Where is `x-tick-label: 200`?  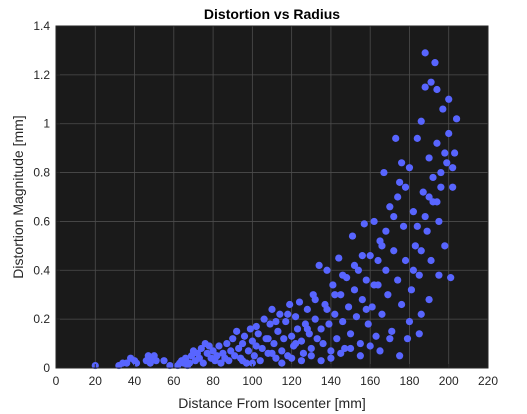 x-tick-label: 200 is located at coordinates (449, 381).